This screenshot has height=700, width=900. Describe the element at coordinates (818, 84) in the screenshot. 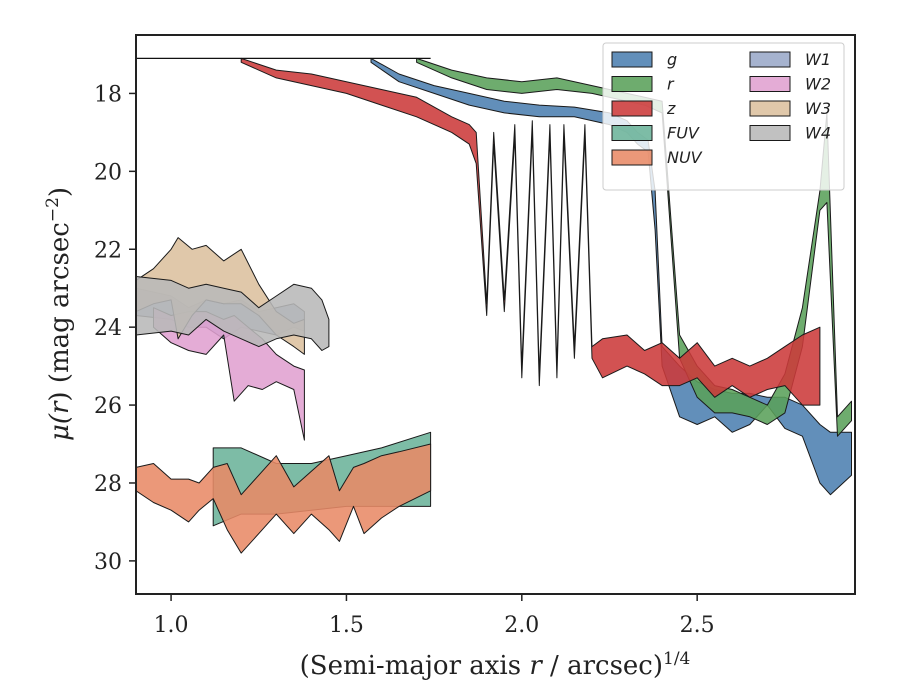

I see `legend-label-w2: W2` at that location.